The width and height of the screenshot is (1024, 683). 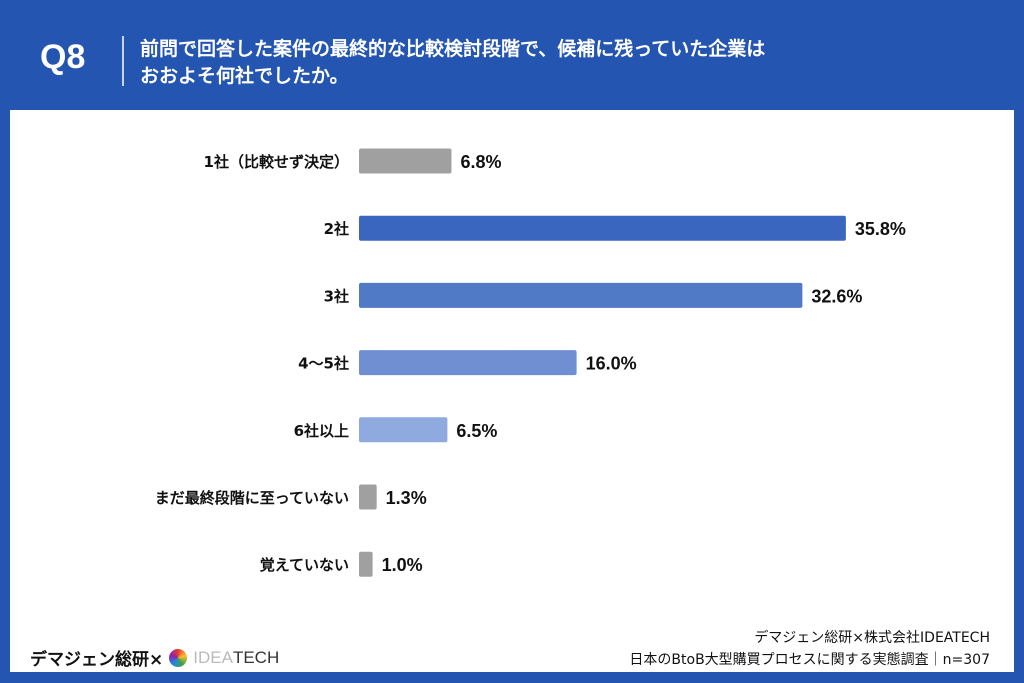 I want to click on ideatech-logo-icon, so click(x=178, y=657).